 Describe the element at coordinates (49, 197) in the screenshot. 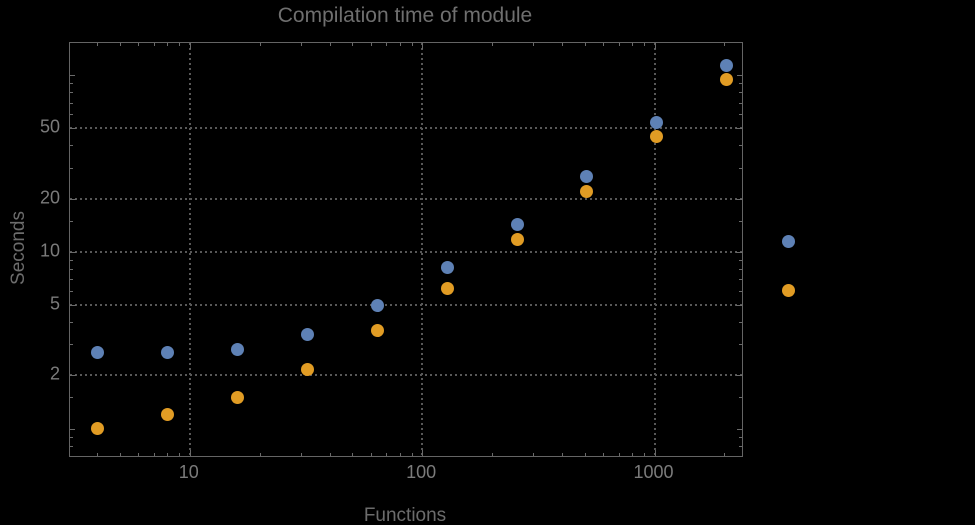

I see `y-tick-label: 20` at that location.